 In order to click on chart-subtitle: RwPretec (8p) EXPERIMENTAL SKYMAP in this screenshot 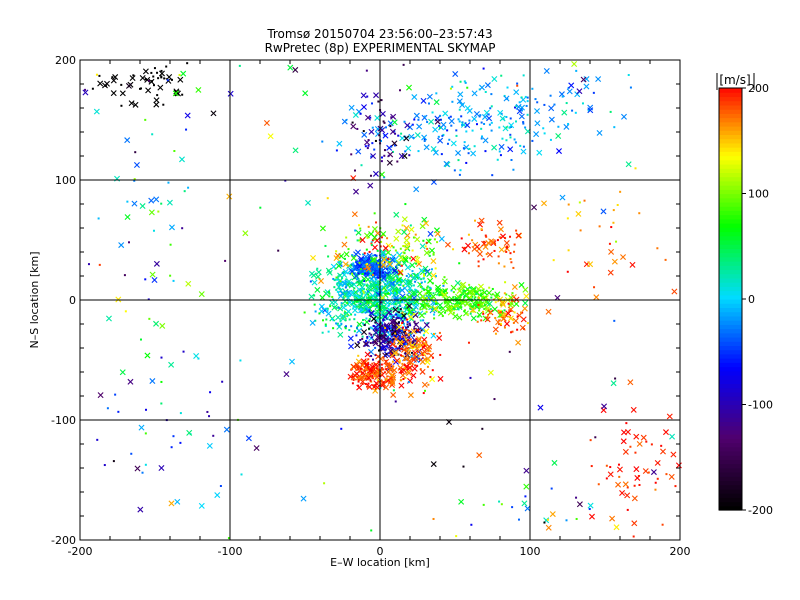, I will do `click(380, 48)`.